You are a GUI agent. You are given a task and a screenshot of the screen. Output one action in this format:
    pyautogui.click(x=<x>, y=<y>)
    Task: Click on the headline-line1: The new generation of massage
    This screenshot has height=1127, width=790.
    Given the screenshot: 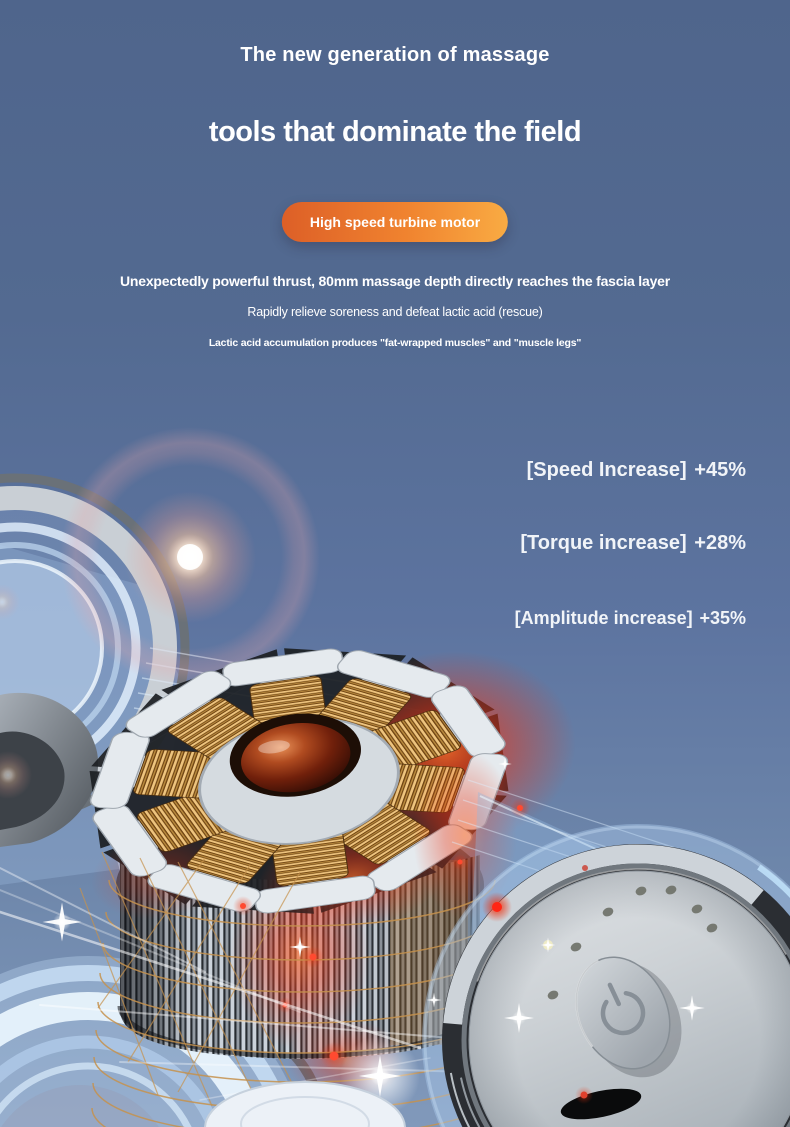 What is the action you would take?
    pyautogui.click(x=395, y=55)
    